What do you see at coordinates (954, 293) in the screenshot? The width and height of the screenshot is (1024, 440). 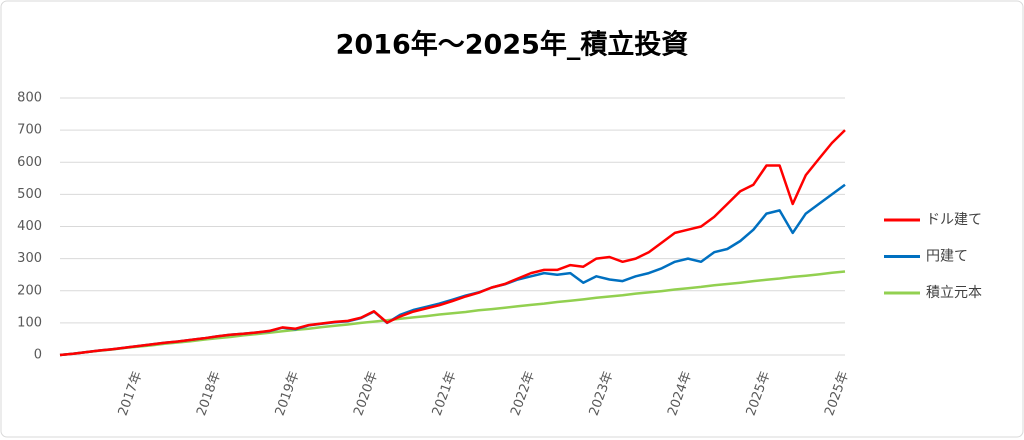 I see `legend-label: 積立元本` at bounding box center [954, 293].